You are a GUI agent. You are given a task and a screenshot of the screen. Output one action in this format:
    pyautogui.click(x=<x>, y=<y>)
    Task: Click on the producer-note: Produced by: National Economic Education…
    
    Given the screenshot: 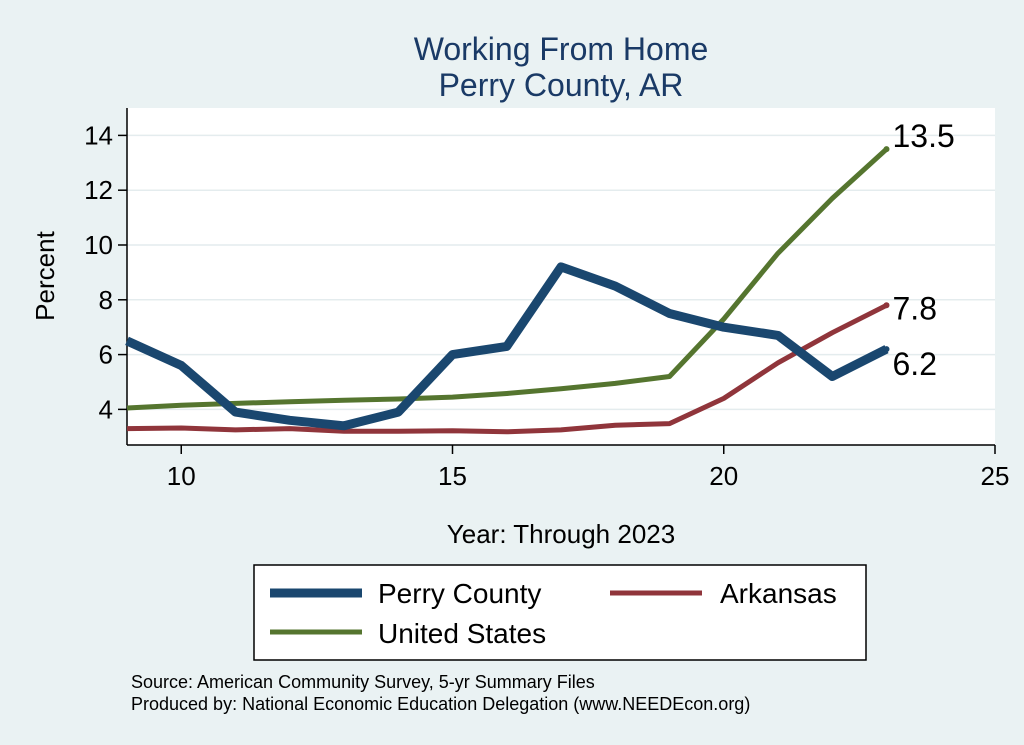 What is the action you would take?
    pyautogui.click(x=440, y=704)
    